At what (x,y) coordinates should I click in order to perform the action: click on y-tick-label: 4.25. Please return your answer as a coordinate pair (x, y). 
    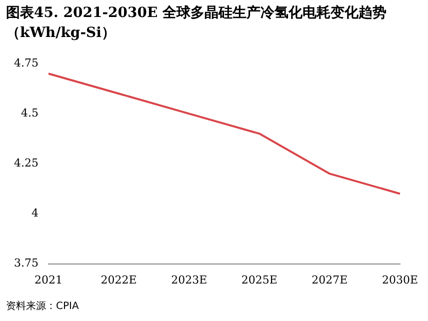
    Looking at the image, I should click on (26, 163).